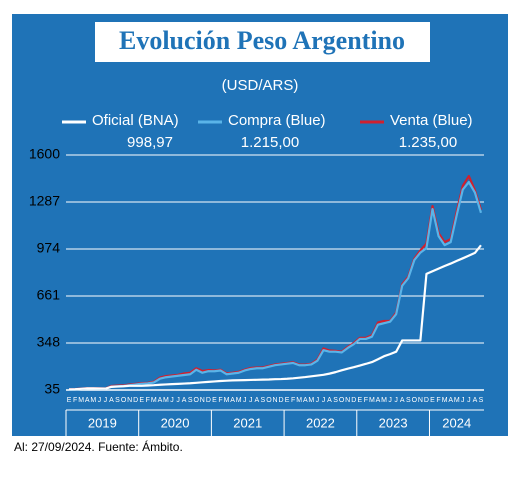  Describe the element at coordinates (98, 446) in the screenshot. I see `footer: Al: 27/09/2024. Fuente: Ámbito.` at that location.